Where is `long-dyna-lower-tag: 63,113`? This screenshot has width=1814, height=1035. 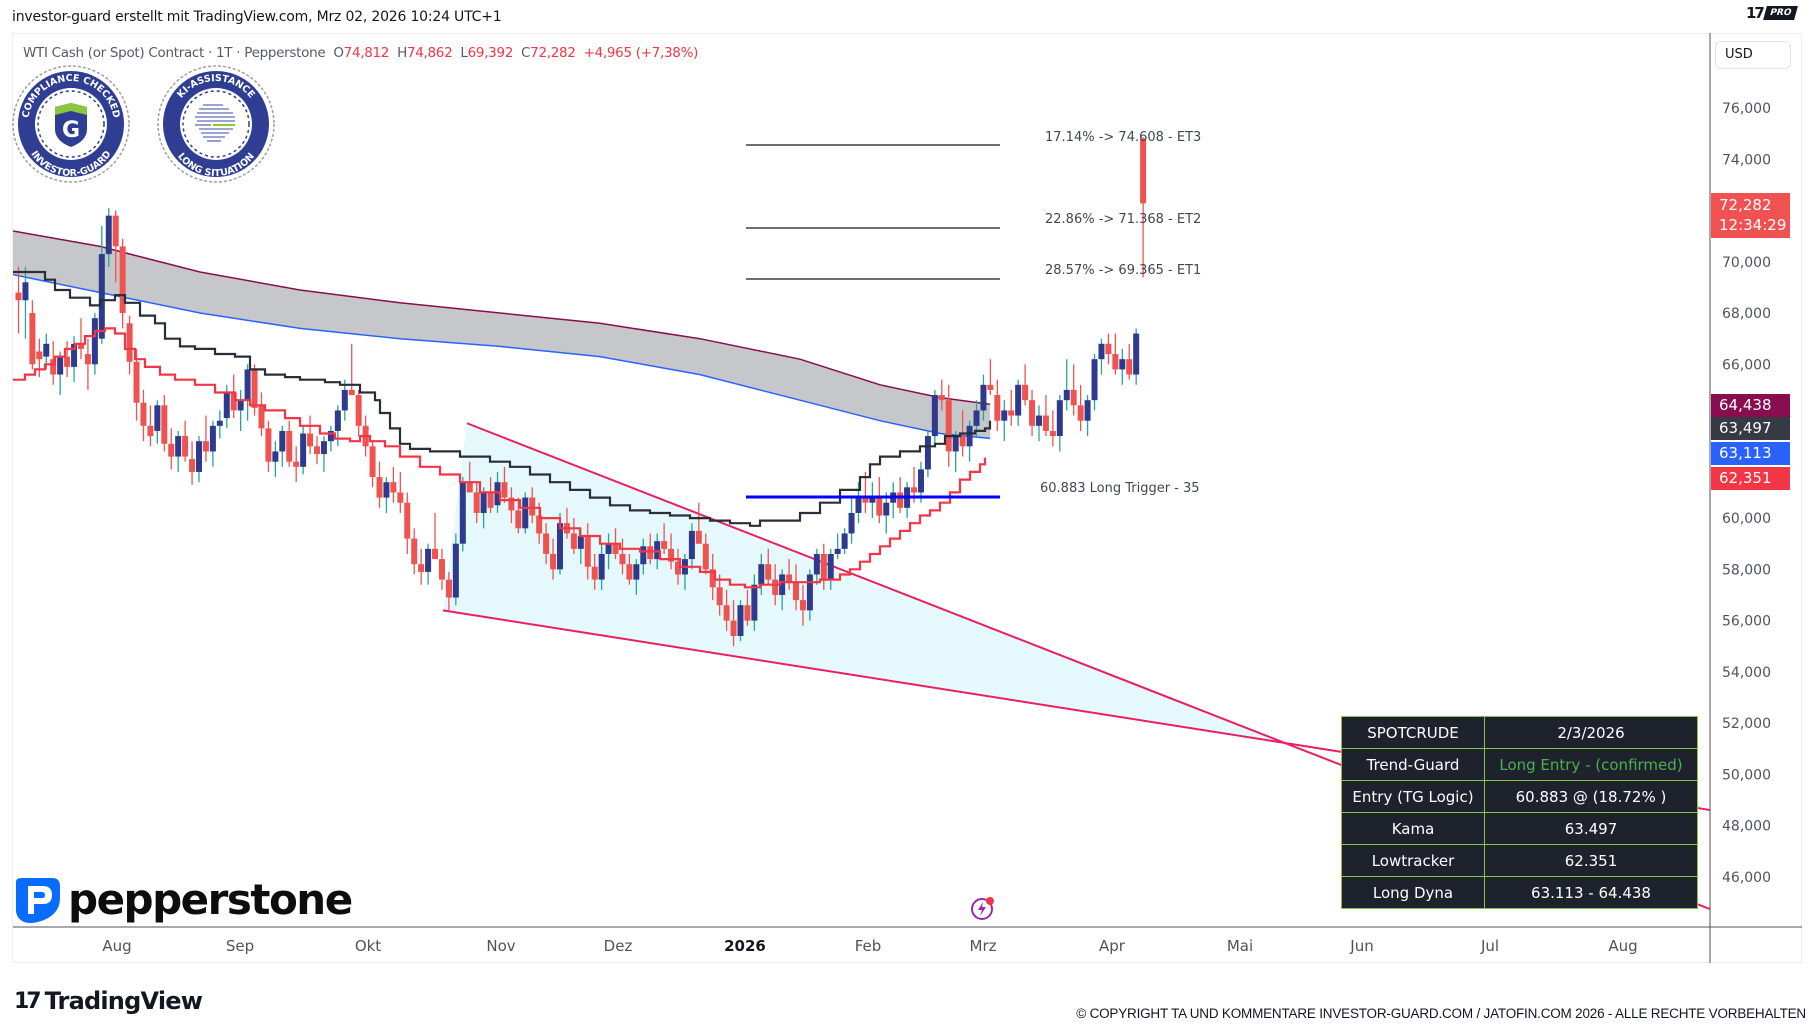 long-dyna-lower-tag: 63,113 is located at coordinates (1750, 453).